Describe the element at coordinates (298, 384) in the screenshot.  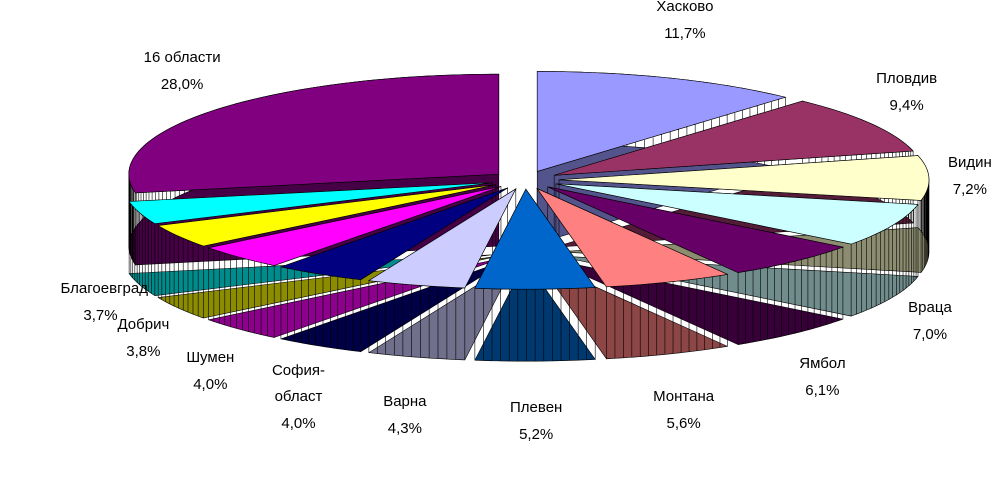
I see `category-label: София-област` at that location.